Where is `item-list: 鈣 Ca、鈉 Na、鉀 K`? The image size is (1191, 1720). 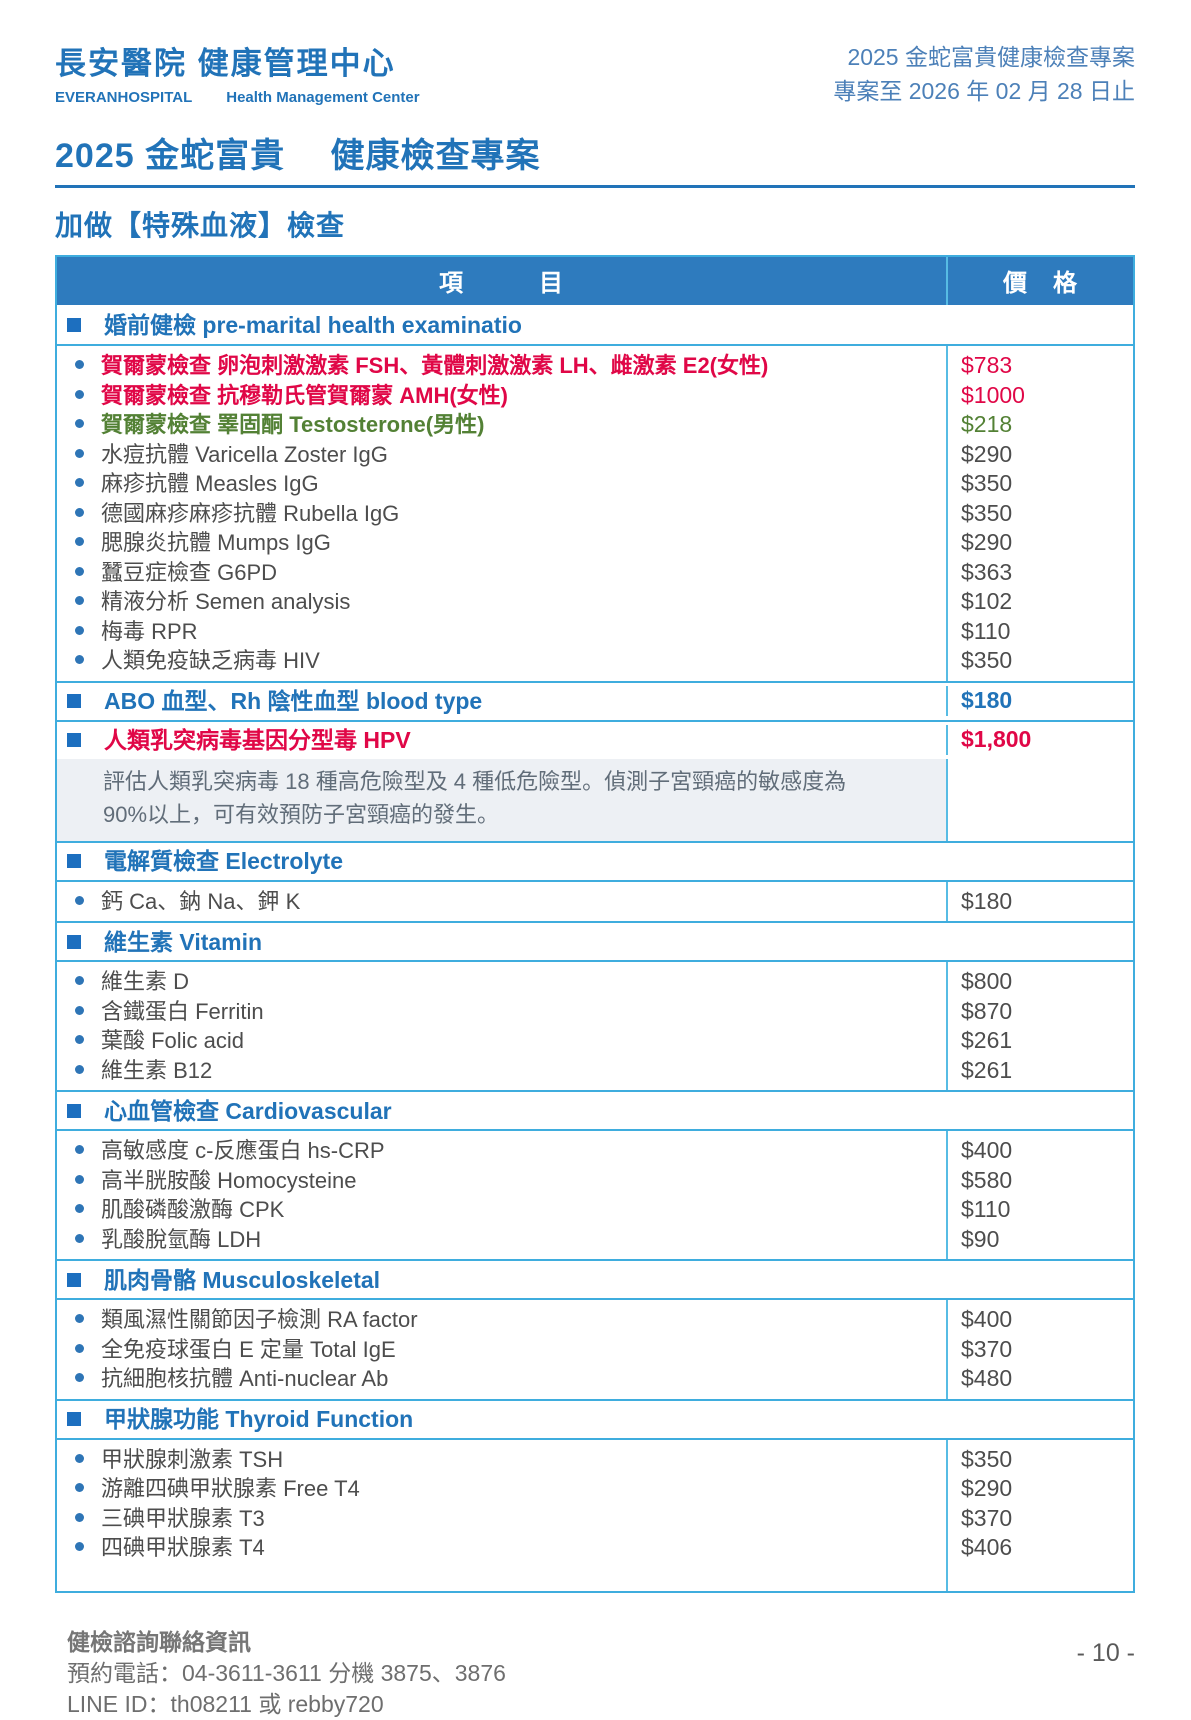 item-list: 鈣 Ca、鈉 Na、鉀 K is located at coordinates (501, 902).